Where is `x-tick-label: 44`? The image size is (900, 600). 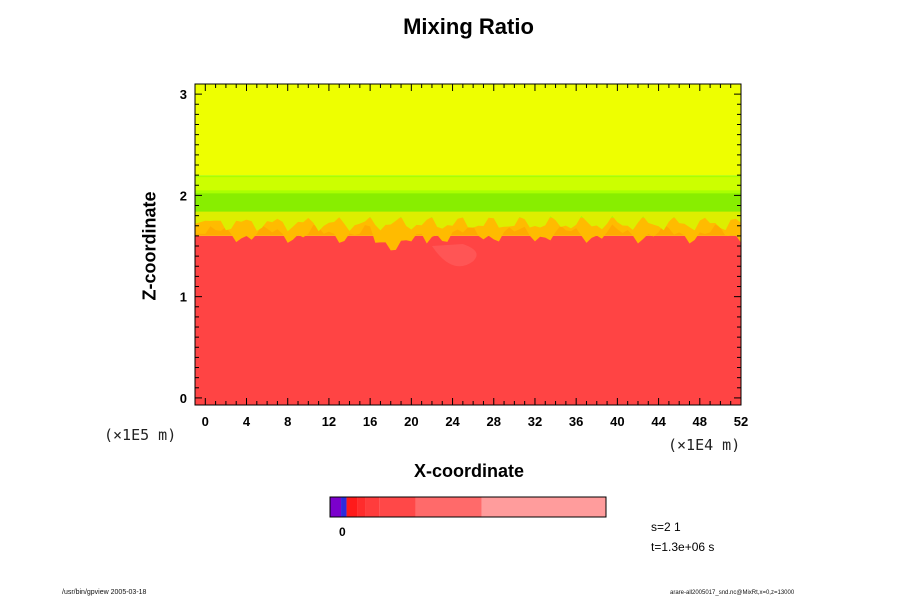 x-tick-label: 44 is located at coordinates (658, 421).